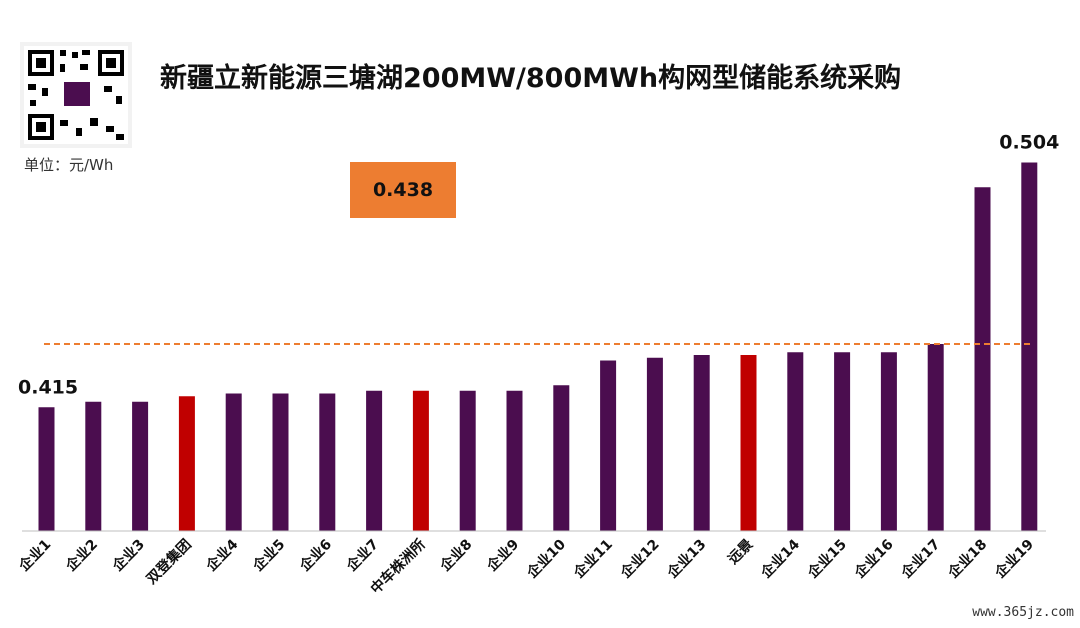 This screenshot has height=628, width=1080. I want to click on min-value-label: 0.415, so click(48, 387).